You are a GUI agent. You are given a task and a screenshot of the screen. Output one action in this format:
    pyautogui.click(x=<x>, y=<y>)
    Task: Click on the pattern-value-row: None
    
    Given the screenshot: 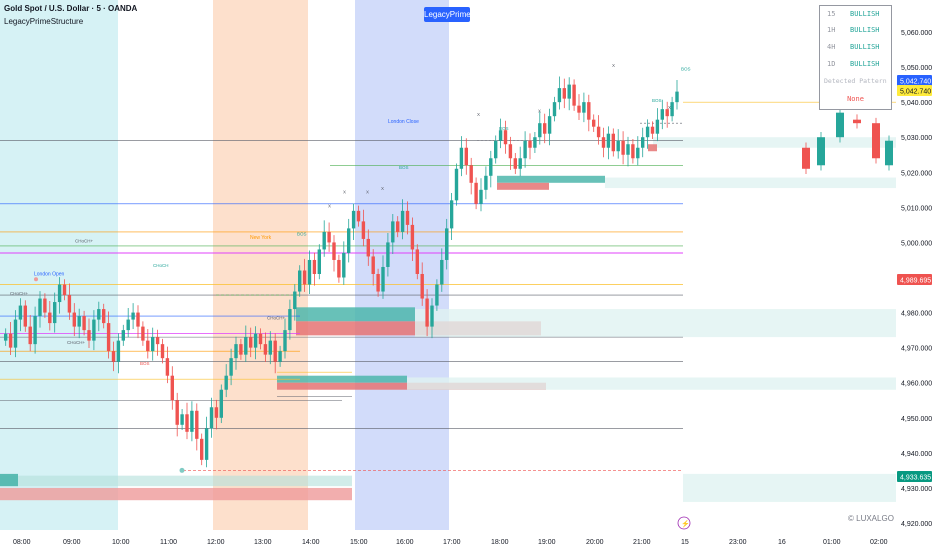 What is the action you would take?
    pyautogui.click(x=855, y=99)
    